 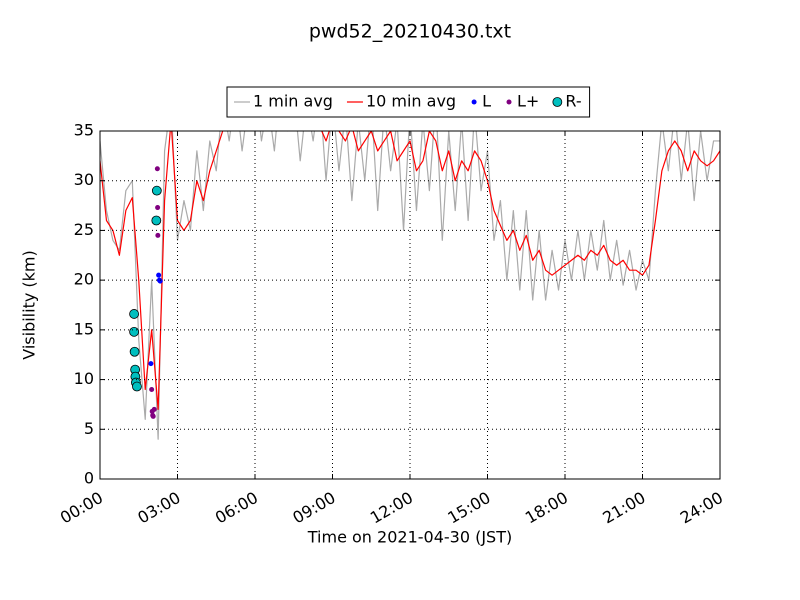 What do you see at coordinates (84, 179) in the screenshot?
I see `y-tick-label: 30` at bounding box center [84, 179].